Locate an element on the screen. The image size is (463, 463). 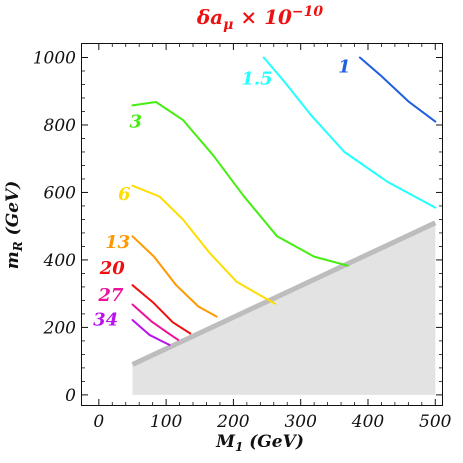
chart-title: δaμ × 10−10 is located at coordinates (260, 18).